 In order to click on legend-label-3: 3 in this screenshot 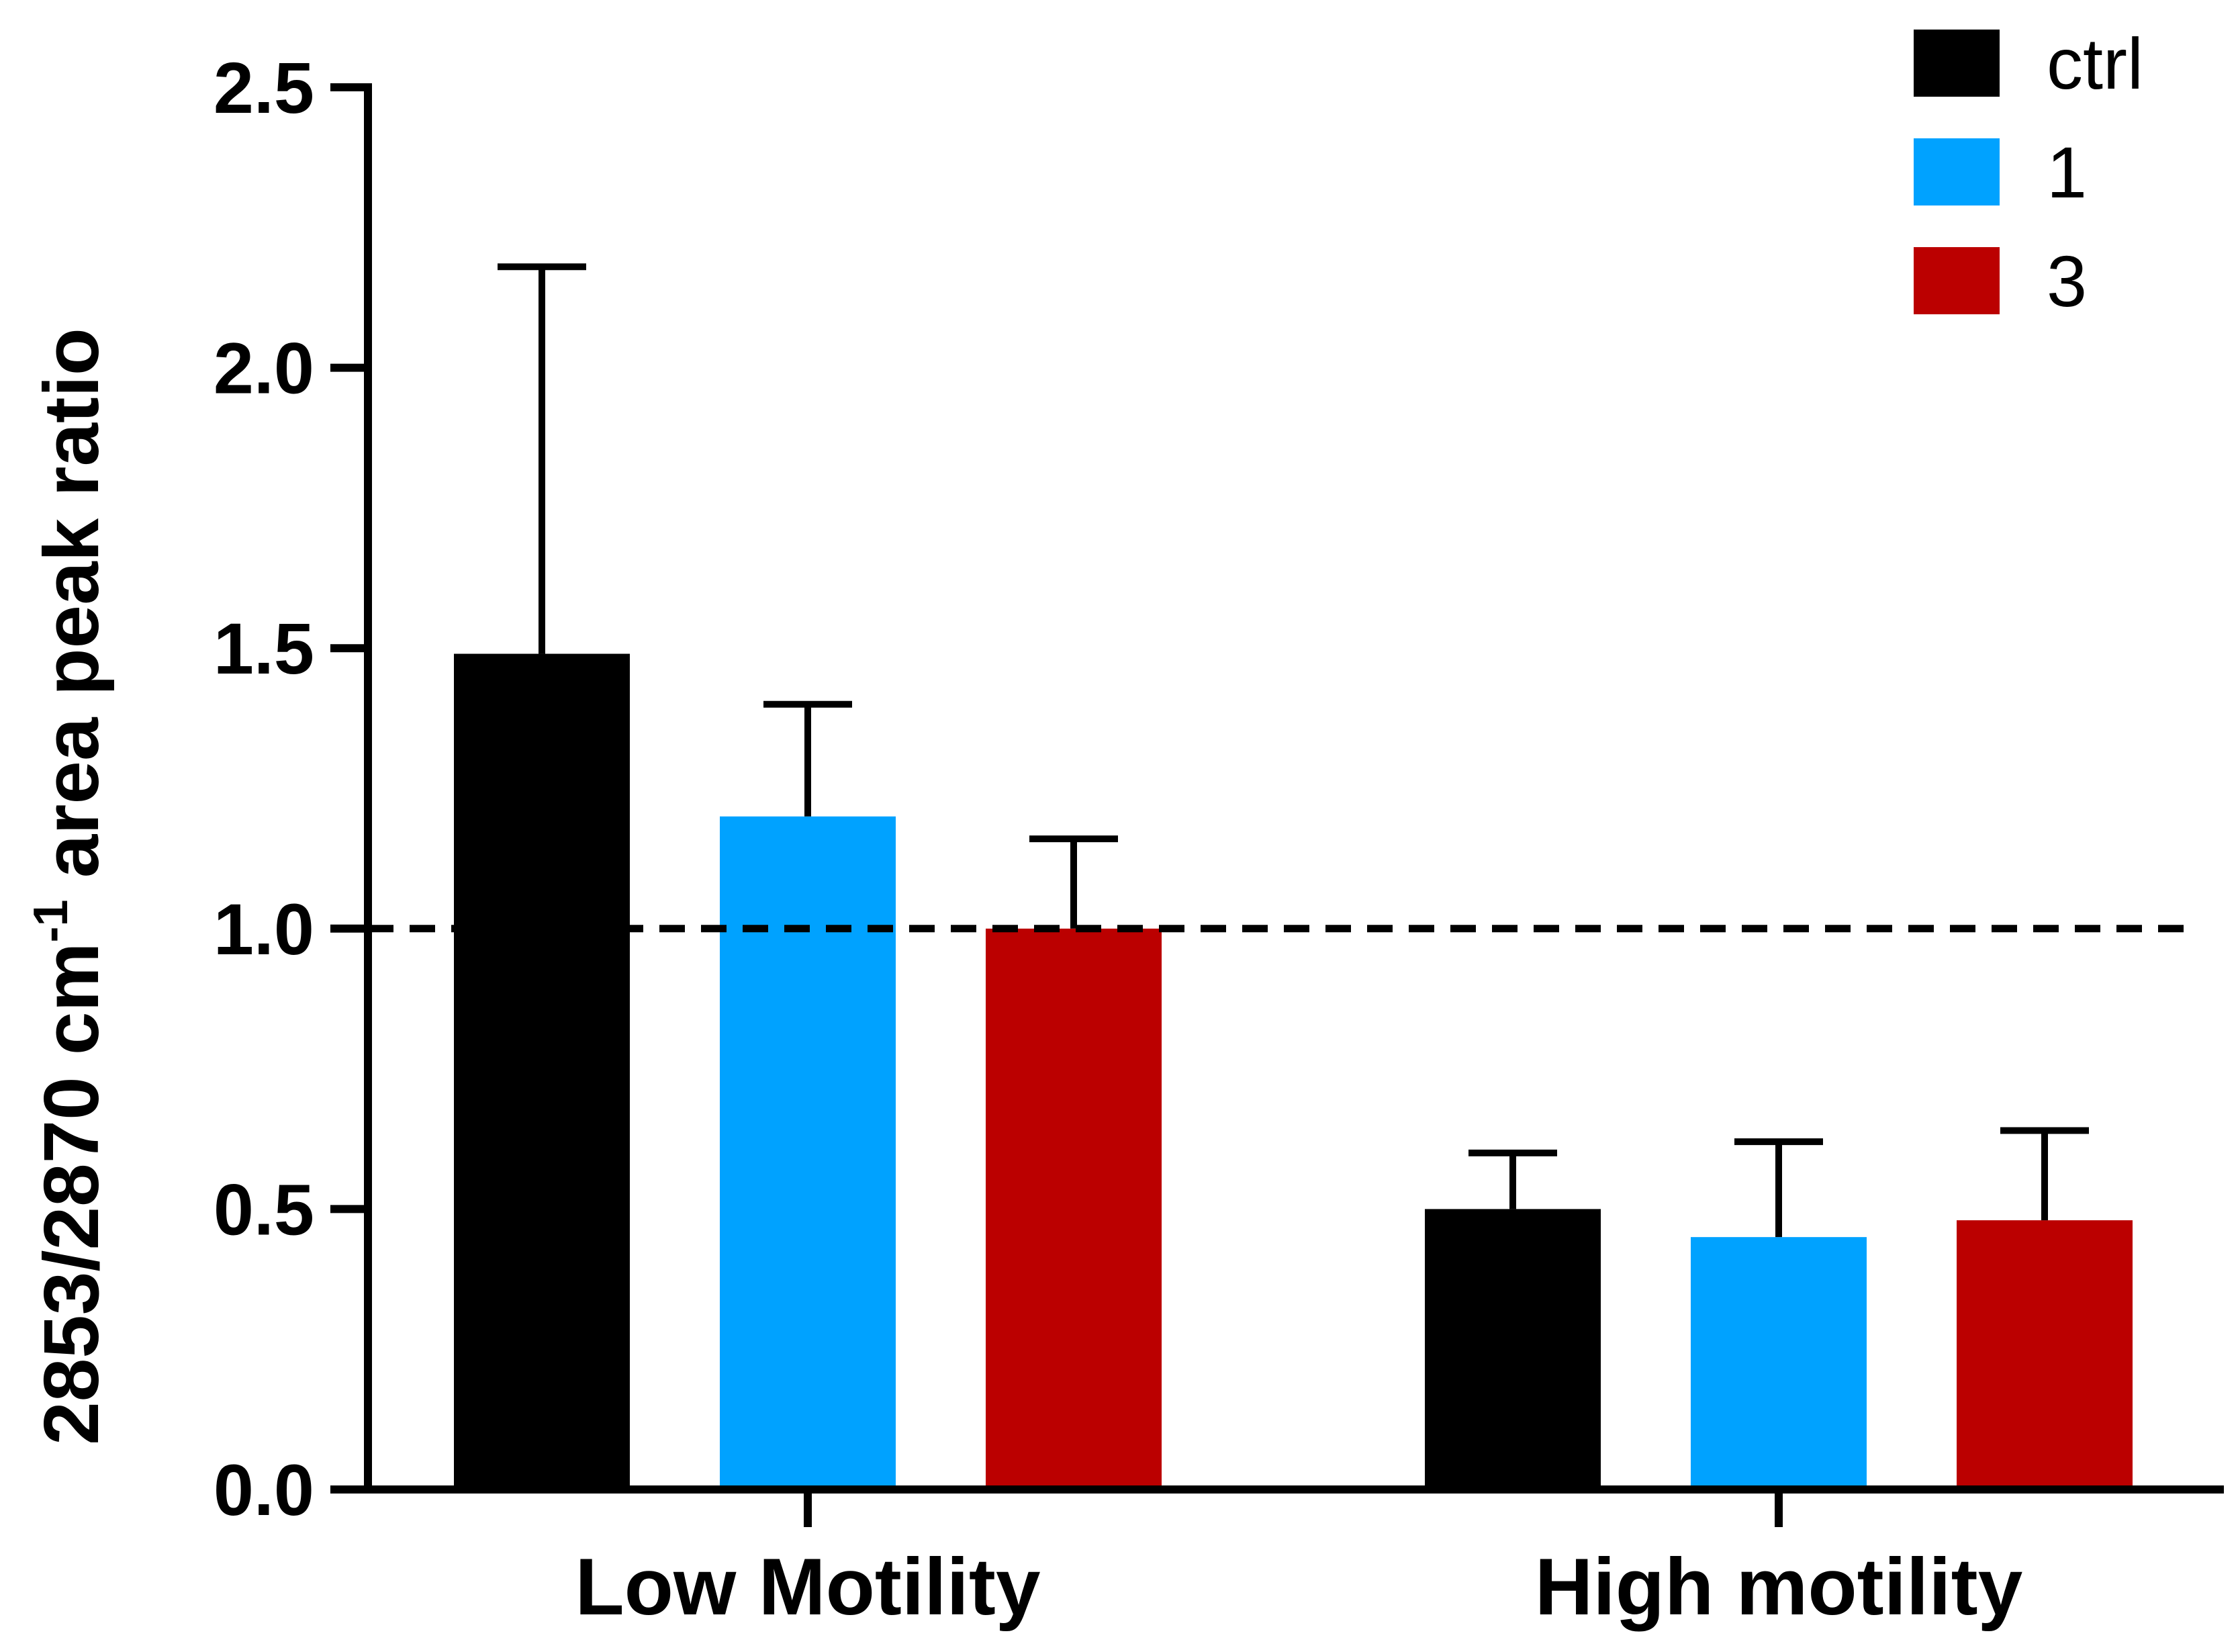, I will do `click(2067, 281)`.